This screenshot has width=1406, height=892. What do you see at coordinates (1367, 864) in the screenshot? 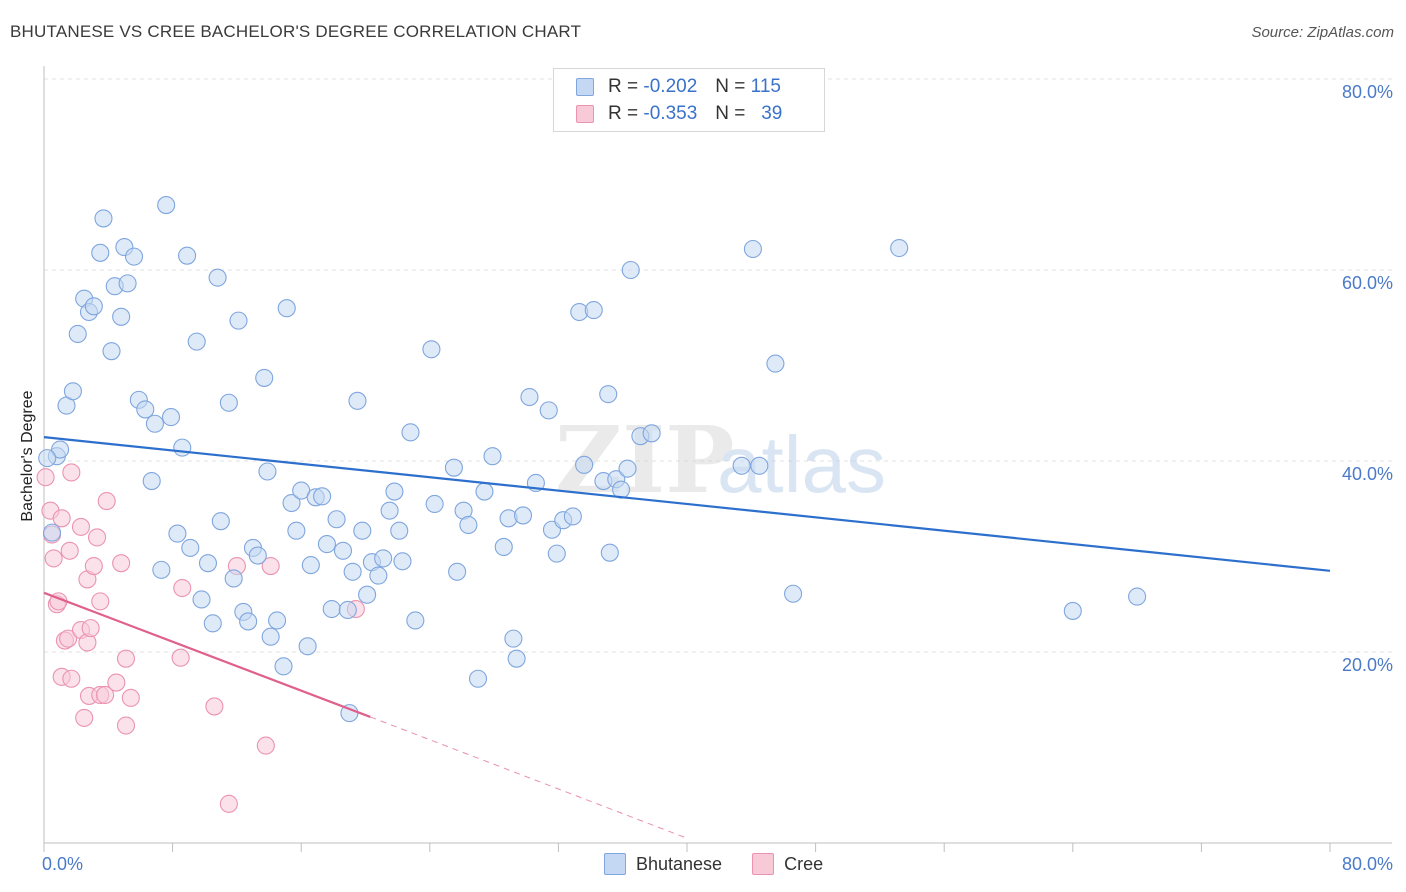
I see `x-tick-label: 80.0%` at bounding box center [1367, 864].